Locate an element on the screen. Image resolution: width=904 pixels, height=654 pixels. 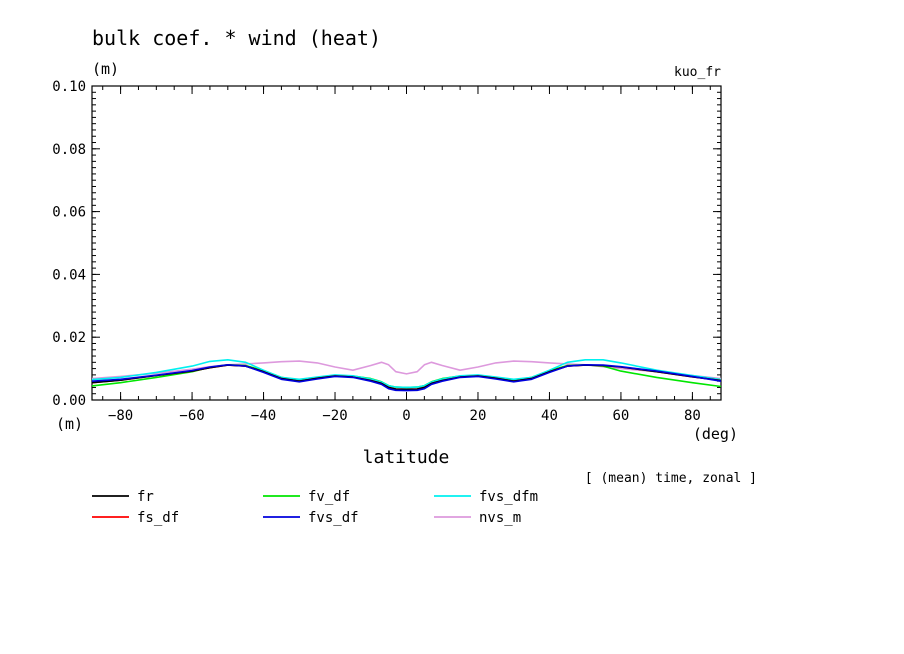
y-tick-label: 0.10 is located at coordinates (69, 87).